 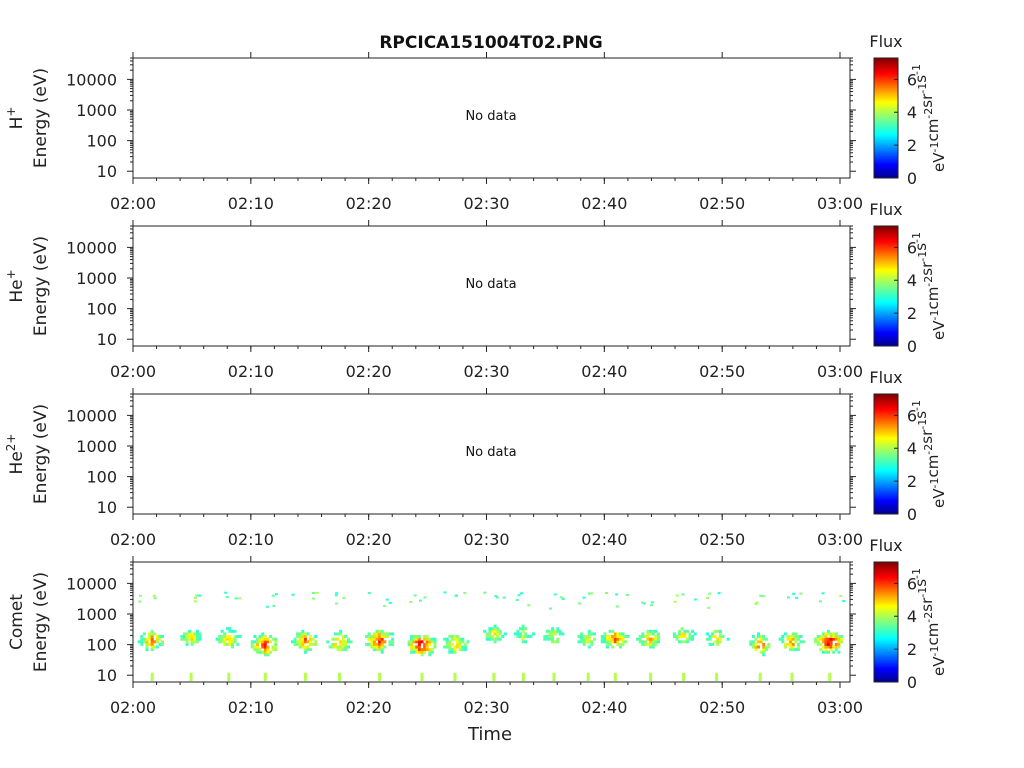 What do you see at coordinates (886, 454) in the screenshot?
I see `colorbar-gradient` at bounding box center [886, 454].